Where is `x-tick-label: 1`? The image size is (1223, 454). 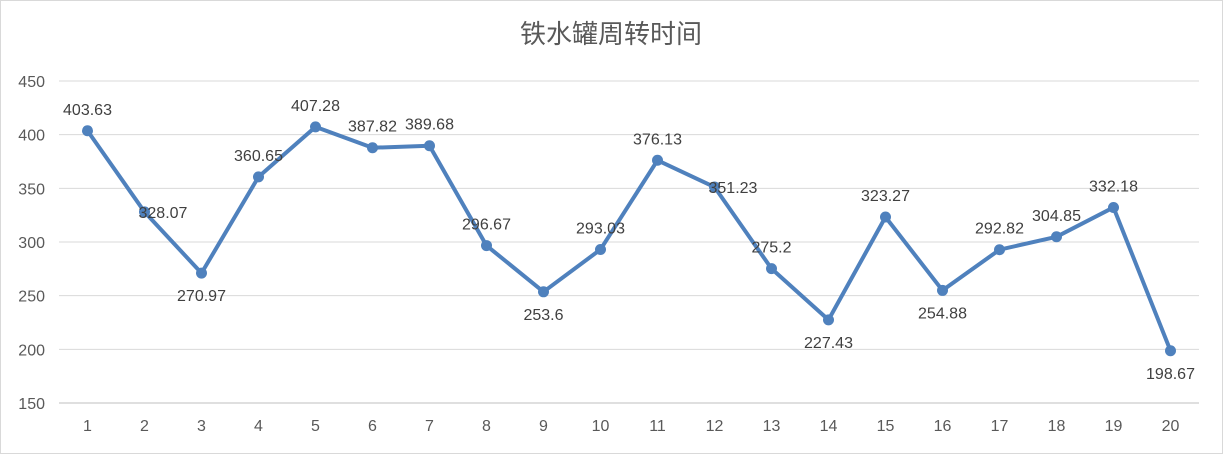
x-tick-label: 1 is located at coordinates (87, 426).